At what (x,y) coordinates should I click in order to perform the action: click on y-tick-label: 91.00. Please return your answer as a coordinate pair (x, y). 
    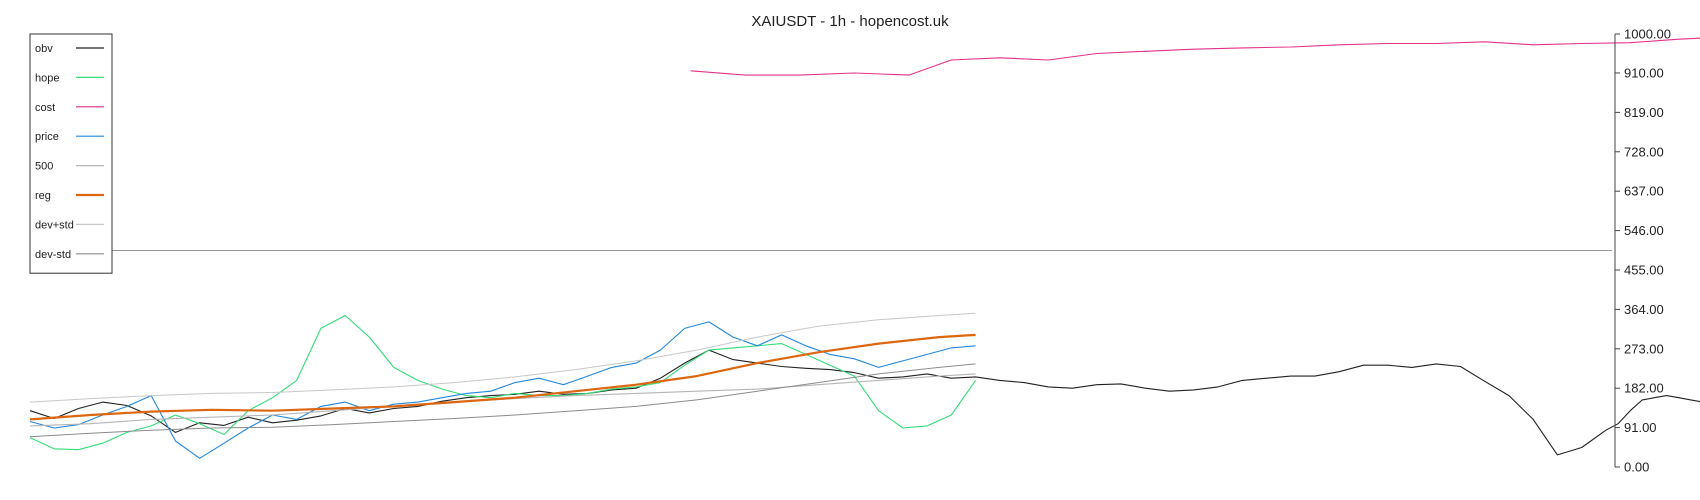
    Looking at the image, I should click on (1640, 427).